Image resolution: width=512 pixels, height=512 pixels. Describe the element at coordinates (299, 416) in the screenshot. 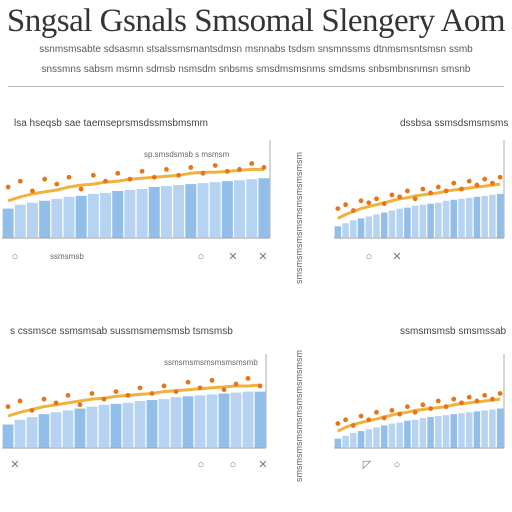

I see `side-label-bottom: smsmsmsmsmsmsmsmsmsmsm` at that location.